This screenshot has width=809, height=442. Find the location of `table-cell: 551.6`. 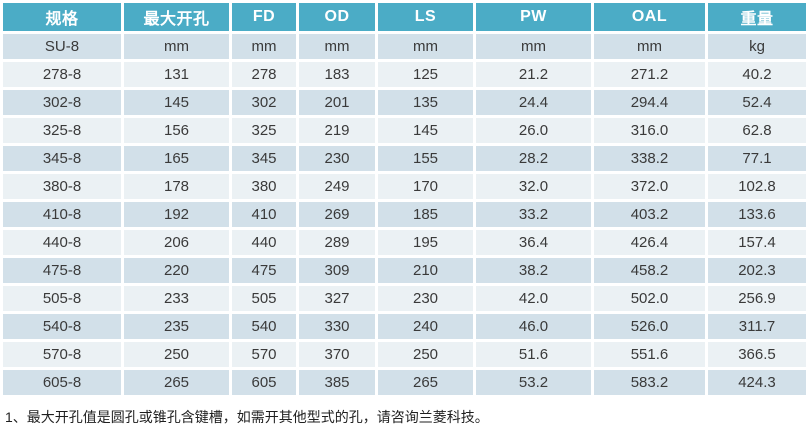

table-cell: 551.6 is located at coordinates (649, 354).